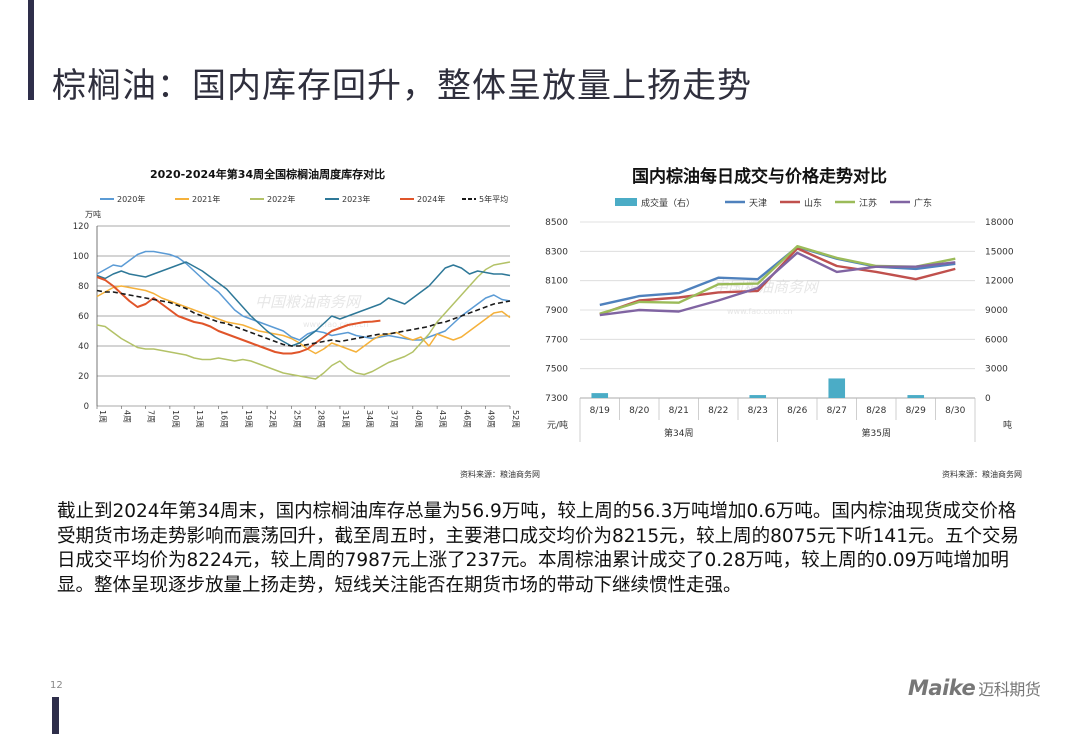 Image resolution: width=1080 pixels, height=734 pixels. Describe the element at coordinates (418, 419) in the screenshot. I see `x-tick-label: 40周` at that location.